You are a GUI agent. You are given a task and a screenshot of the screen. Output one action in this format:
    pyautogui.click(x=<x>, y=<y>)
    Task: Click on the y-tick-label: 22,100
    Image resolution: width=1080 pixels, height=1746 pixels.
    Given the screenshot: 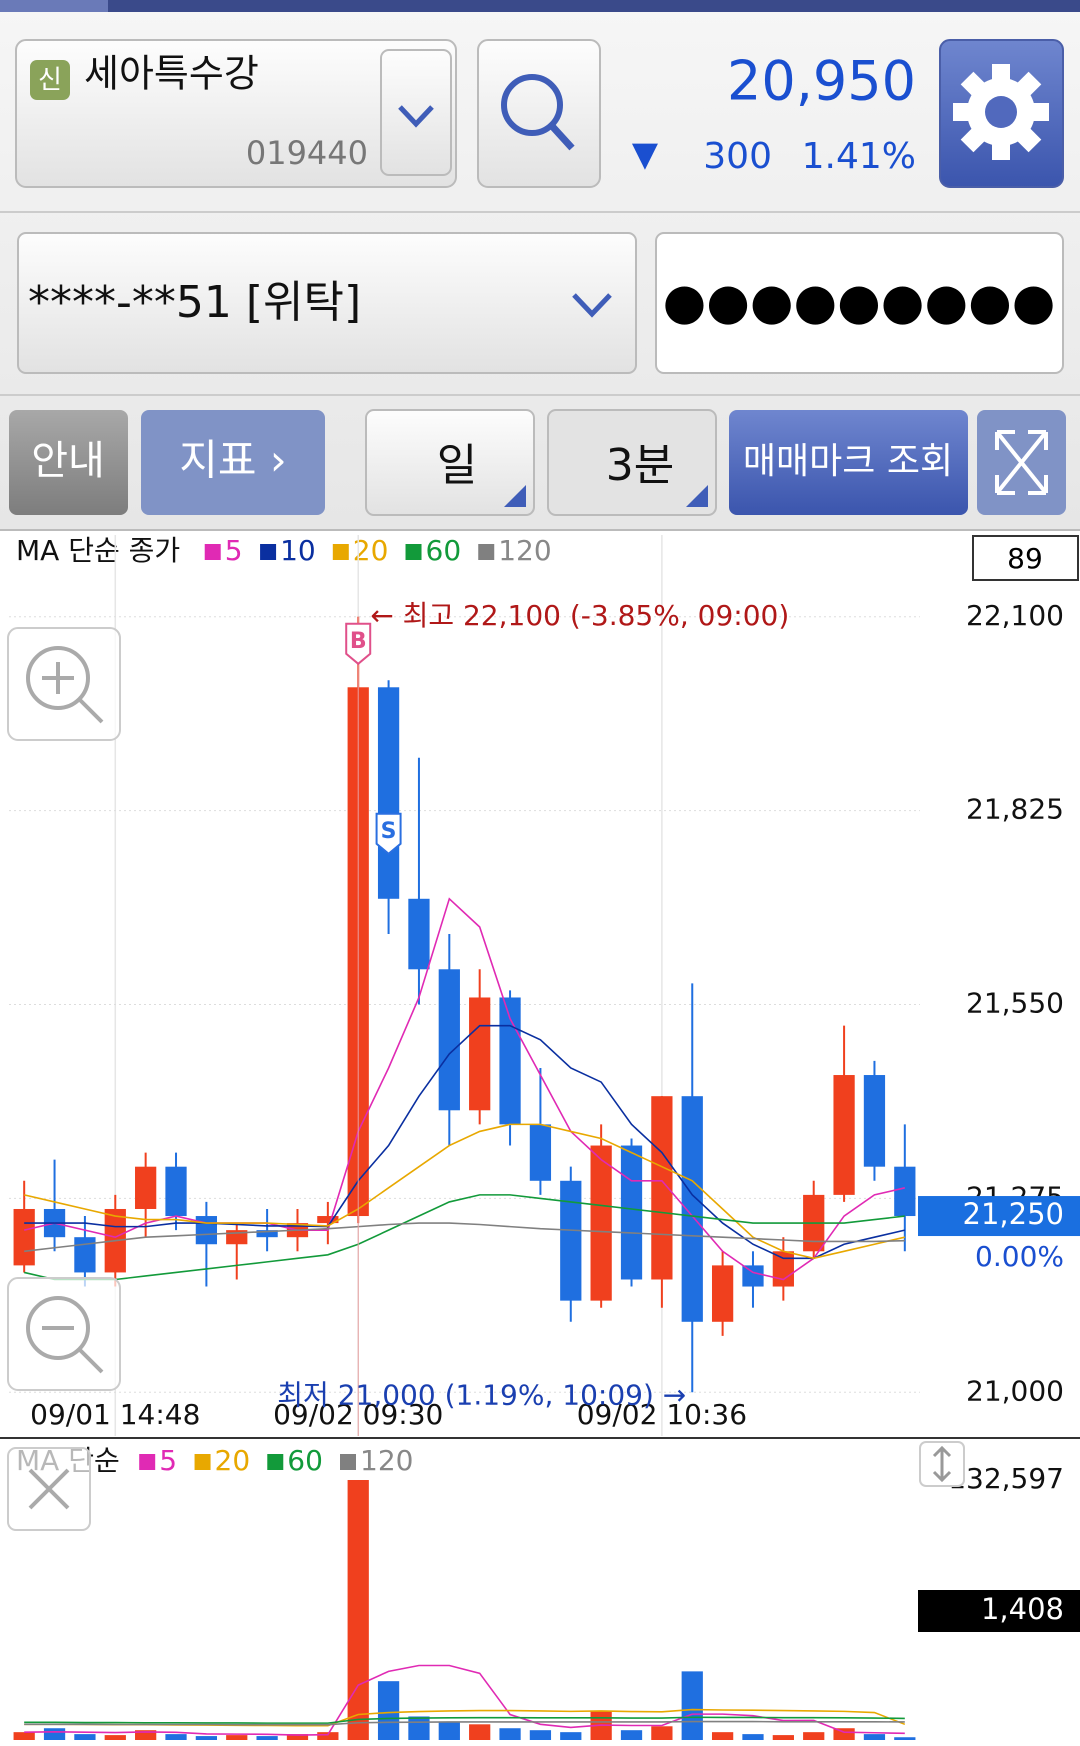 What is the action you would take?
    pyautogui.click(x=1015, y=615)
    